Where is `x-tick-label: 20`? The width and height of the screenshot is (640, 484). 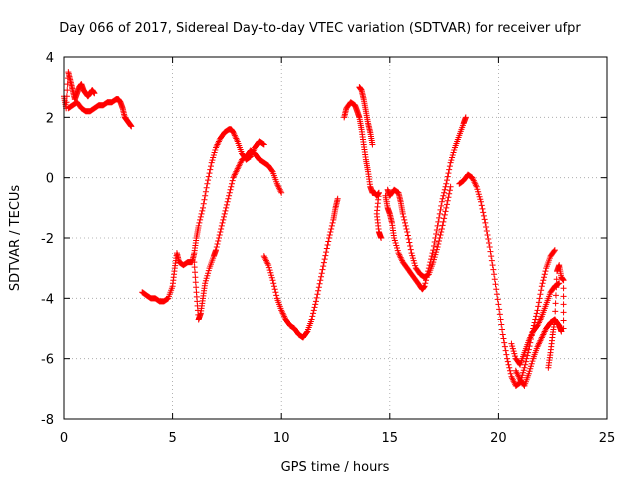
x-tick-label: 20 is located at coordinates (498, 438).